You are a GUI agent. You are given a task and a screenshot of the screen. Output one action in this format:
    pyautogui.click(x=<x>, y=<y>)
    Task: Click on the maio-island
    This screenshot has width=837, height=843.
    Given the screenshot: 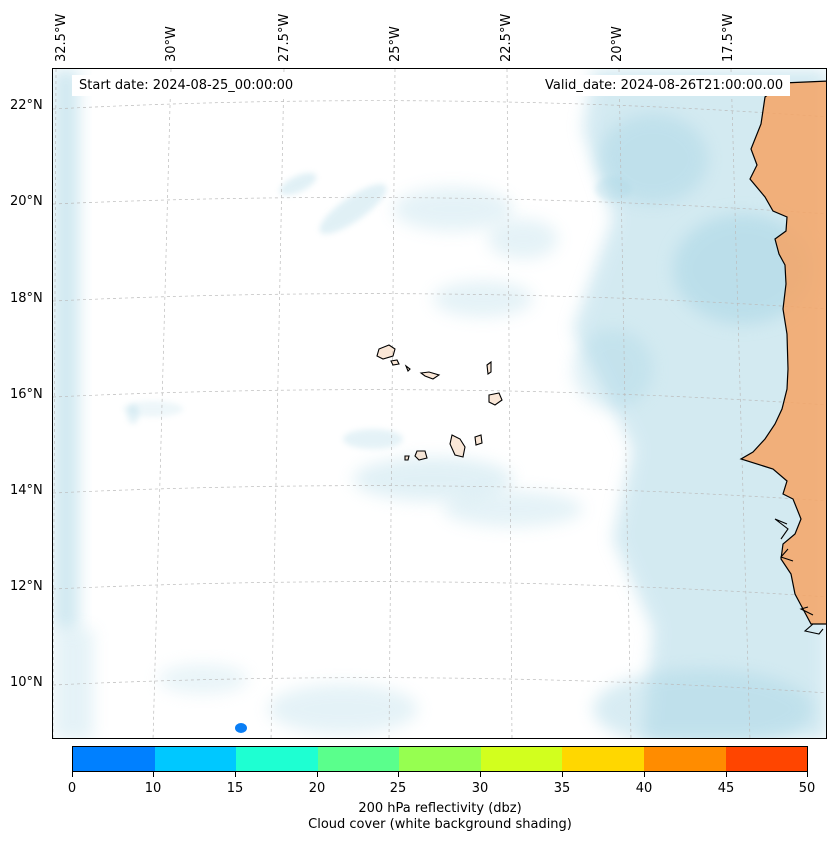 What is the action you would take?
    pyautogui.click(x=478, y=440)
    